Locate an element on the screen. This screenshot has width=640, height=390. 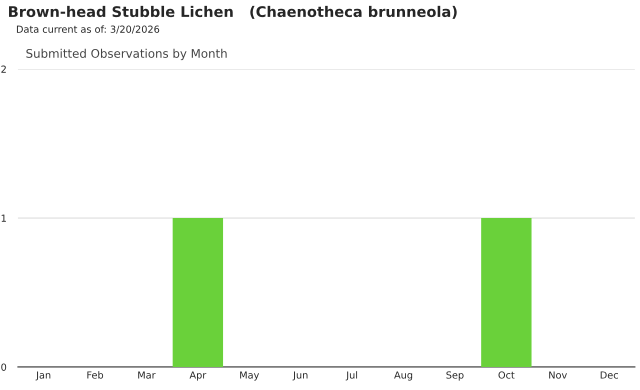
x-tick-label: Jul is located at coordinates (352, 375).